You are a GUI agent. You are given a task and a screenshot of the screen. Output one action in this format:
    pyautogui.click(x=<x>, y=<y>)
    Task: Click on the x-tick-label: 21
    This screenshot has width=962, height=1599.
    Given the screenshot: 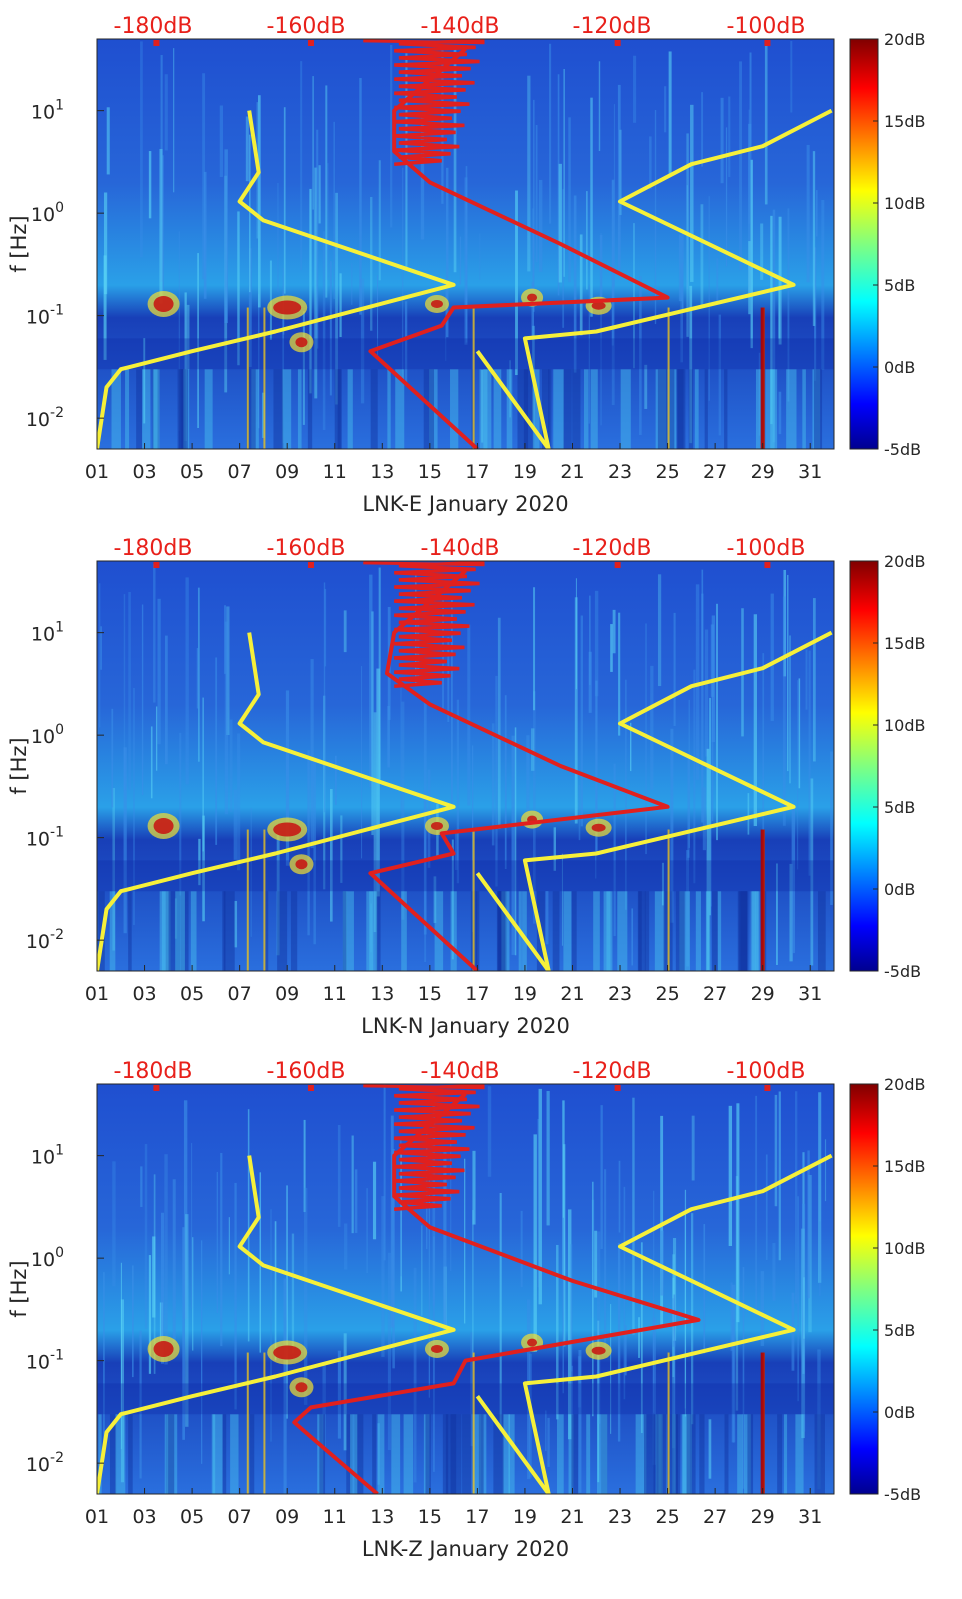 What is the action you would take?
    pyautogui.click(x=572, y=1517)
    